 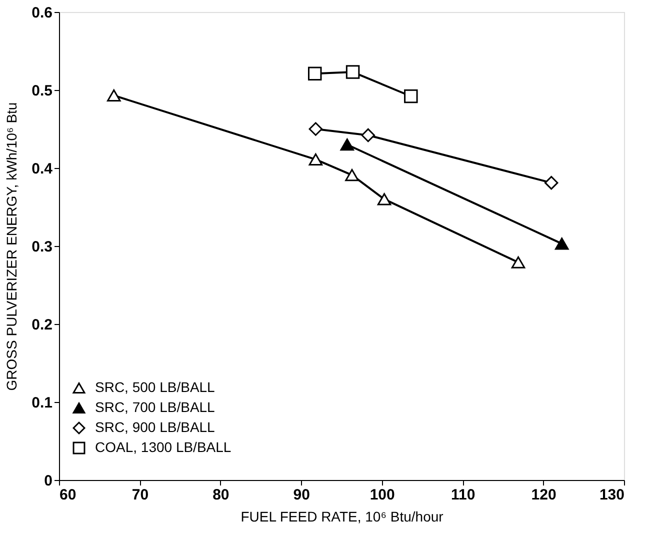 What do you see at coordinates (42, 247) in the screenshot?
I see `y-tick-label: 0.3` at bounding box center [42, 247].